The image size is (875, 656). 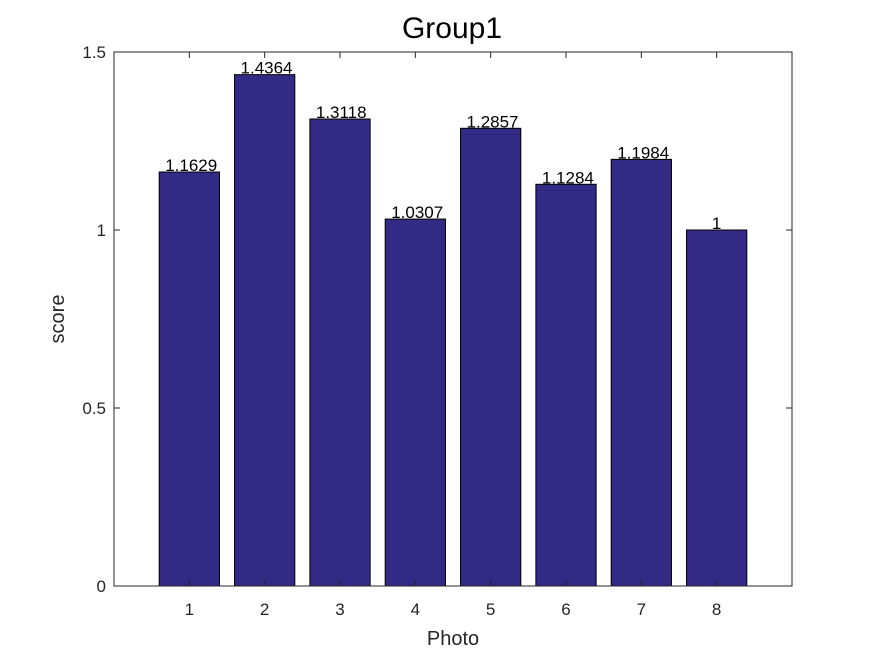 I want to click on y-axis-label: score, so click(x=58, y=319).